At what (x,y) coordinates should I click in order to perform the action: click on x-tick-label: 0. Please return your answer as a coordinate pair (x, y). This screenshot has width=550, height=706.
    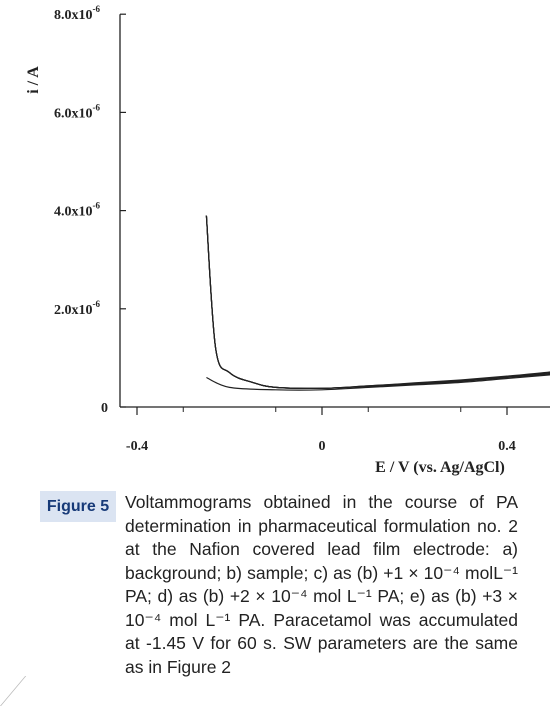
    Looking at the image, I should click on (322, 446).